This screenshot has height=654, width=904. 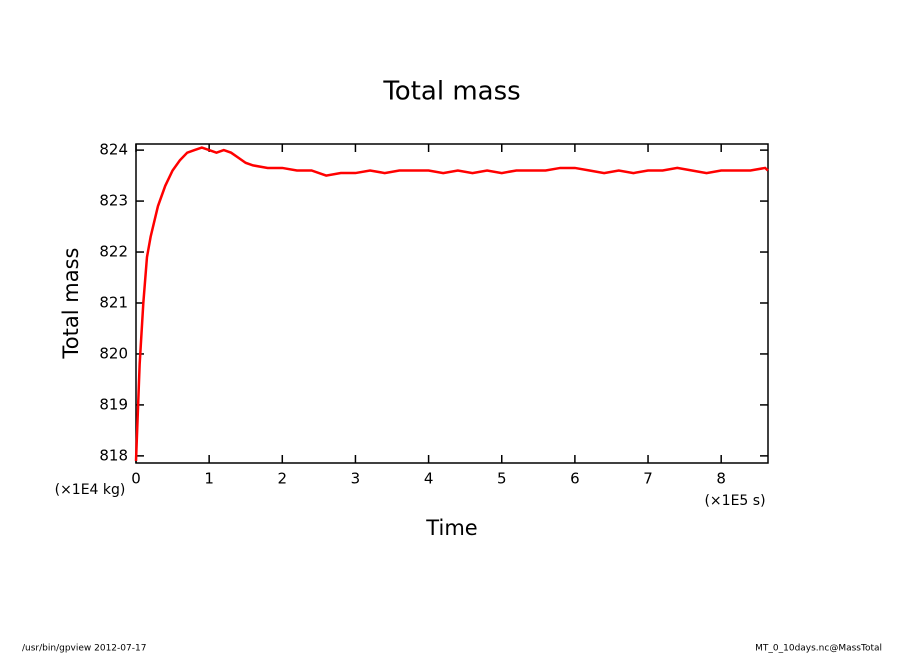 I want to click on x-axis-label: Time, so click(x=451, y=528).